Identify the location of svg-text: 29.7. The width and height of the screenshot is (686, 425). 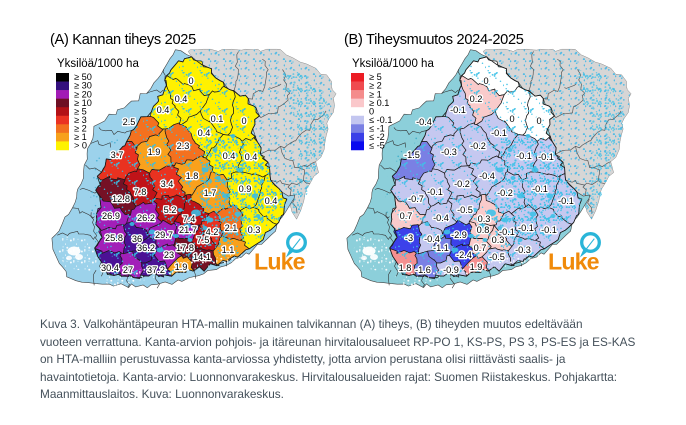
(164, 235).